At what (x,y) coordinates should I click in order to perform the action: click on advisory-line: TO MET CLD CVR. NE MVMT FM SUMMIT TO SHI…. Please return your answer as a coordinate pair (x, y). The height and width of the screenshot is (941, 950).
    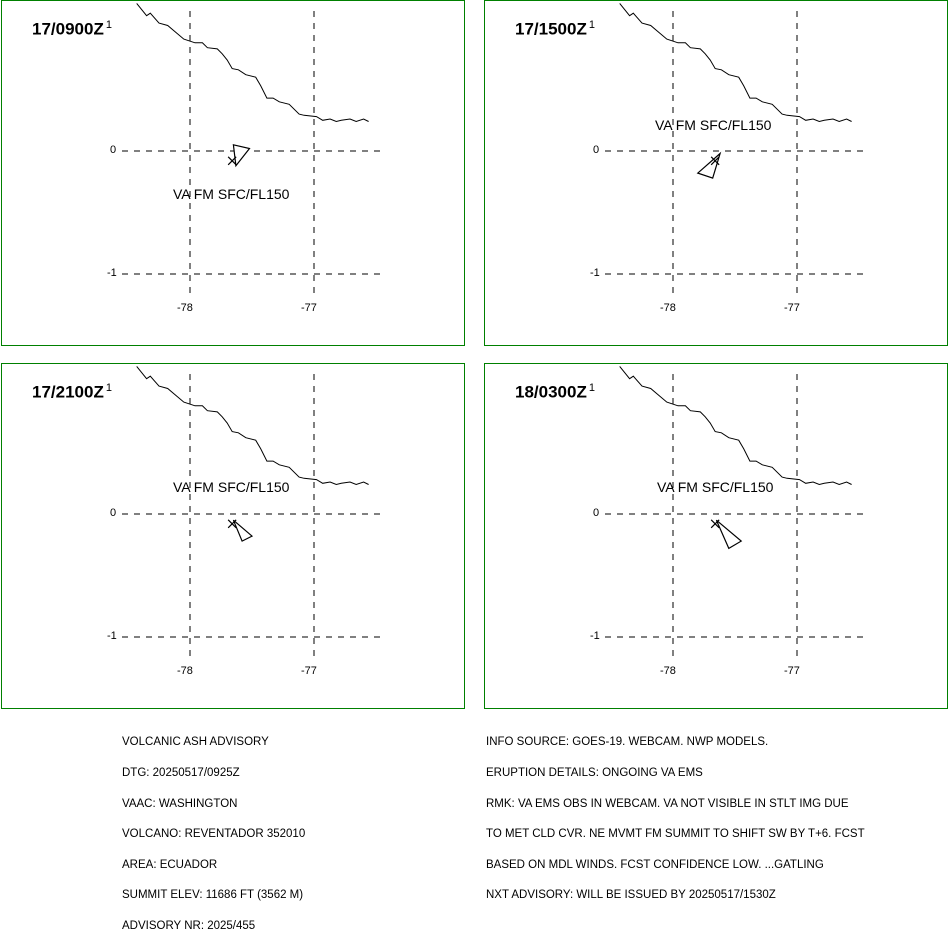
    Looking at the image, I should click on (675, 834).